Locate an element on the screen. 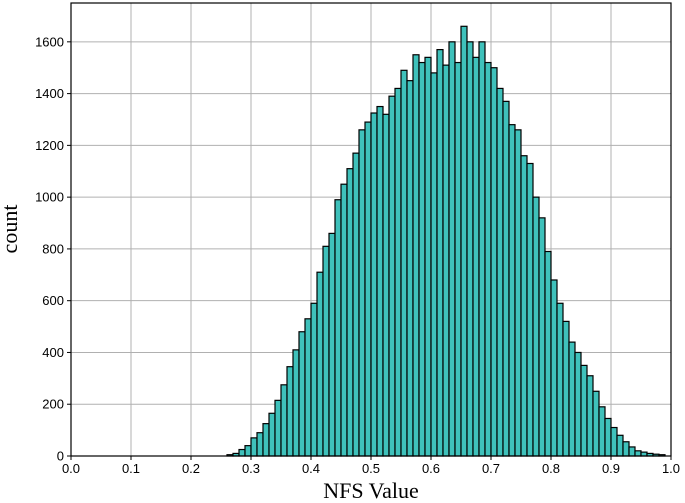 This screenshot has height=503, width=685. x-axis-ticks: 0.0 0.1 0.2 0.3 0.4 0.5 0.6 0.7 0.8 0.9 1.0 is located at coordinates (371, 466).